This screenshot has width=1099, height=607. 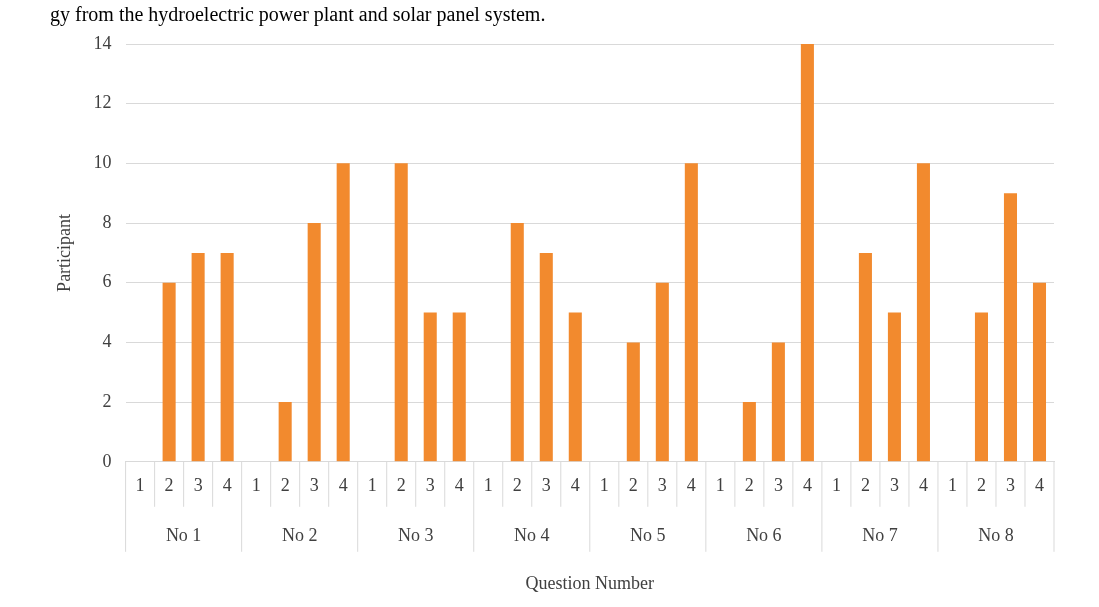 What do you see at coordinates (299, 534) in the screenshot?
I see `text: No 2` at bounding box center [299, 534].